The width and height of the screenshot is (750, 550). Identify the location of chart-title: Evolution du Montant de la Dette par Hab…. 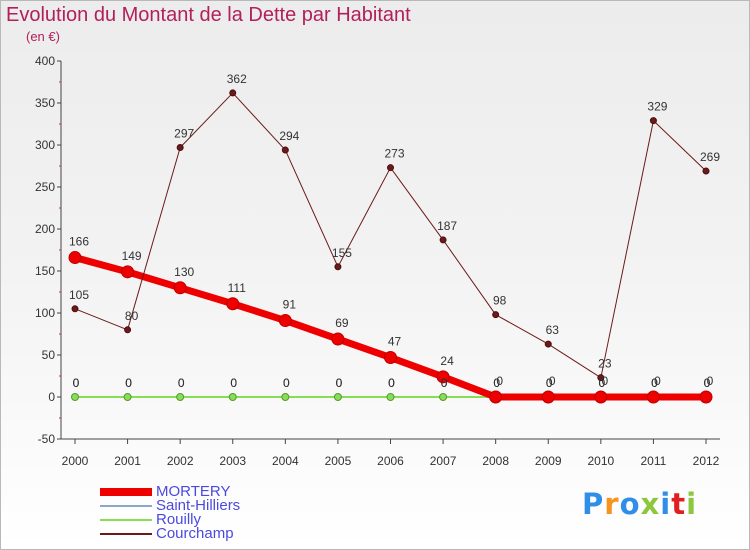
(208, 15).